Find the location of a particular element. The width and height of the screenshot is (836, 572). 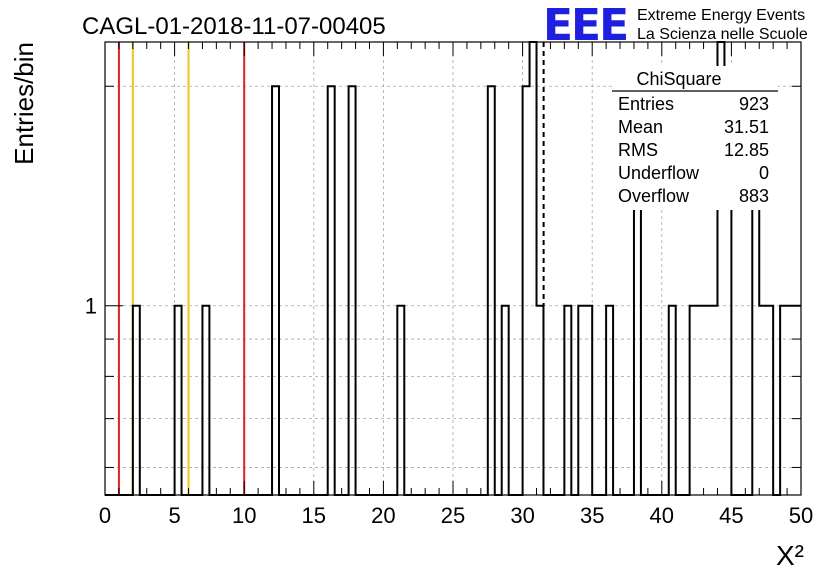

x-tick-label: 40 is located at coordinates (662, 515).